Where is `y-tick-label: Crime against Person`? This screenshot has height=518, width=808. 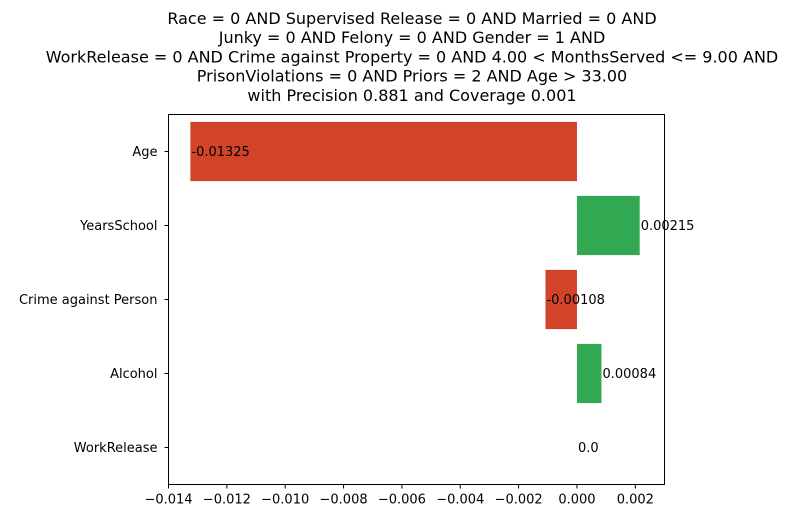 y-tick-label: Crime against Person is located at coordinates (88, 300).